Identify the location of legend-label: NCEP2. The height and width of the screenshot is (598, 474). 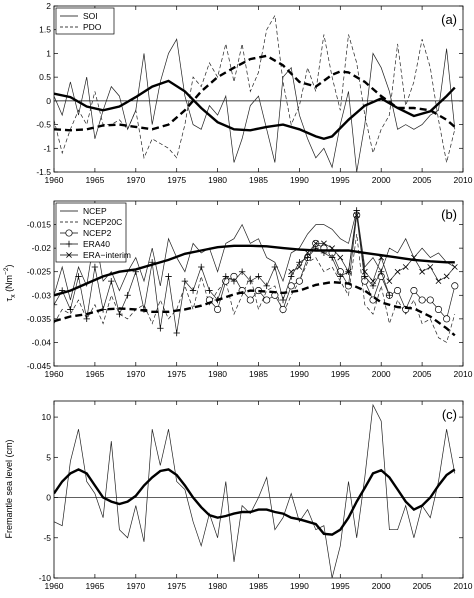
(97, 233).